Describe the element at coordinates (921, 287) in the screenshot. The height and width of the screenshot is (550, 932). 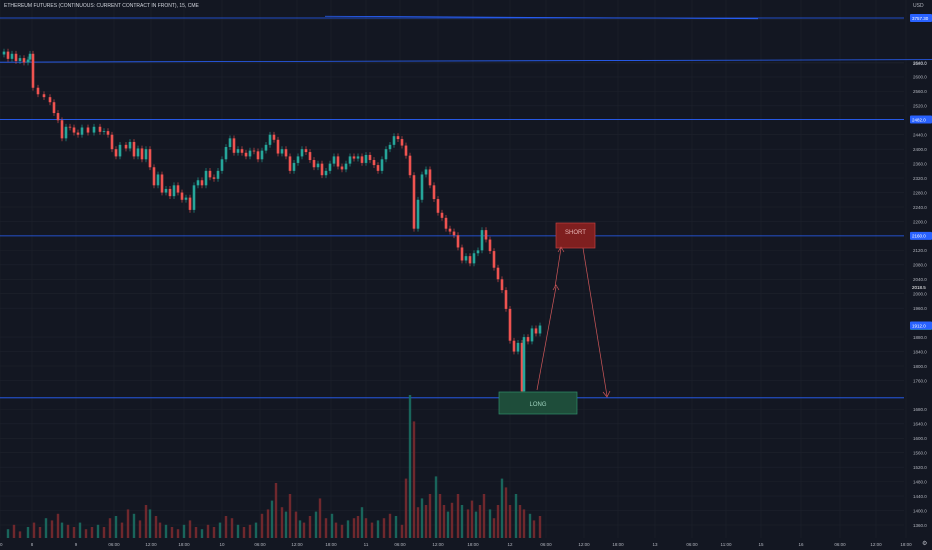
I see `price-tag: 2018.5` at that location.